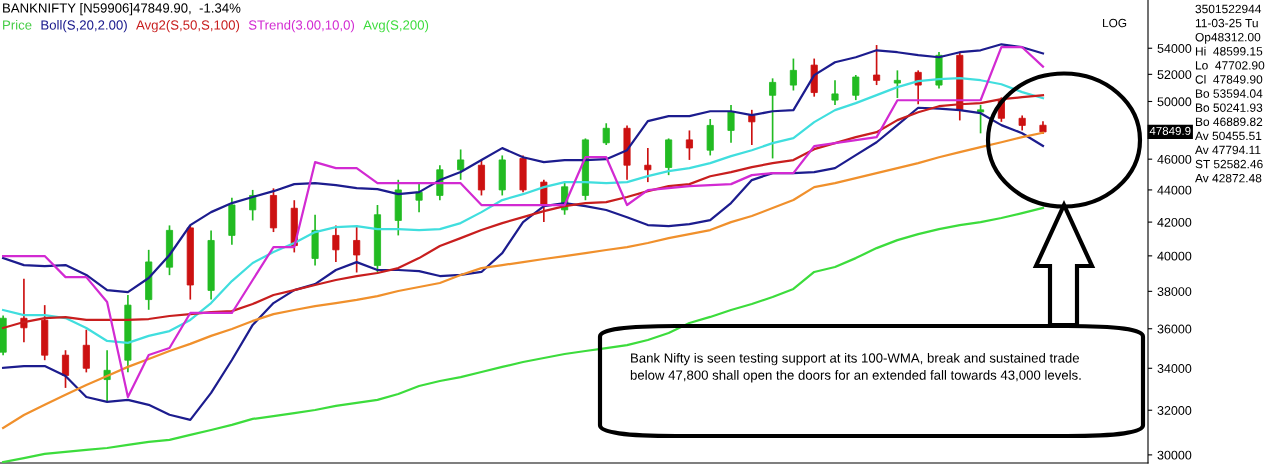  Describe the element at coordinates (1174, 291) in the screenshot. I see `y-tick-label: 38000` at that location.